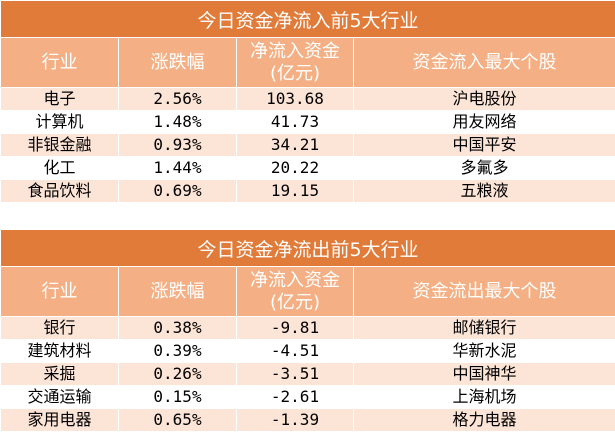 Image resolution: width=615 pixels, height=444 pixels. I want to click on change-cell: 1.44%, so click(177, 168).